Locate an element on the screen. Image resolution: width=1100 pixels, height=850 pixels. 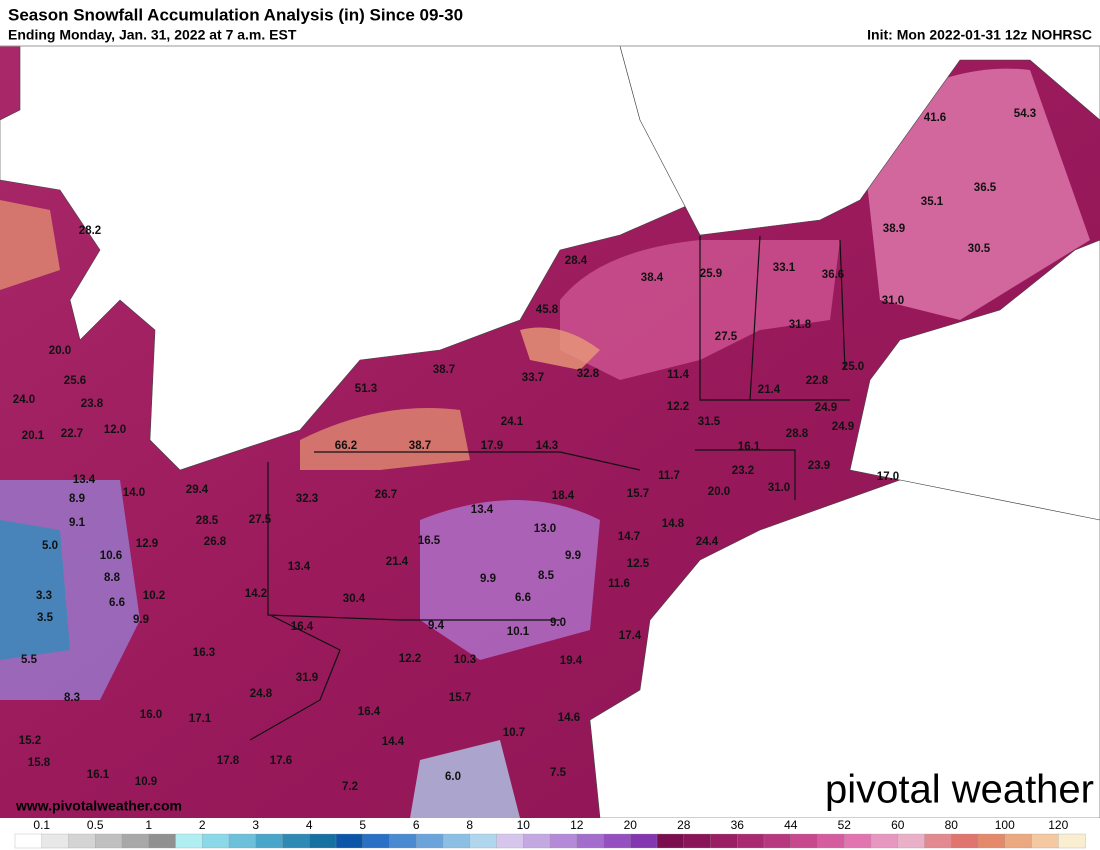
snow-total: 31.8 is located at coordinates (800, 325).